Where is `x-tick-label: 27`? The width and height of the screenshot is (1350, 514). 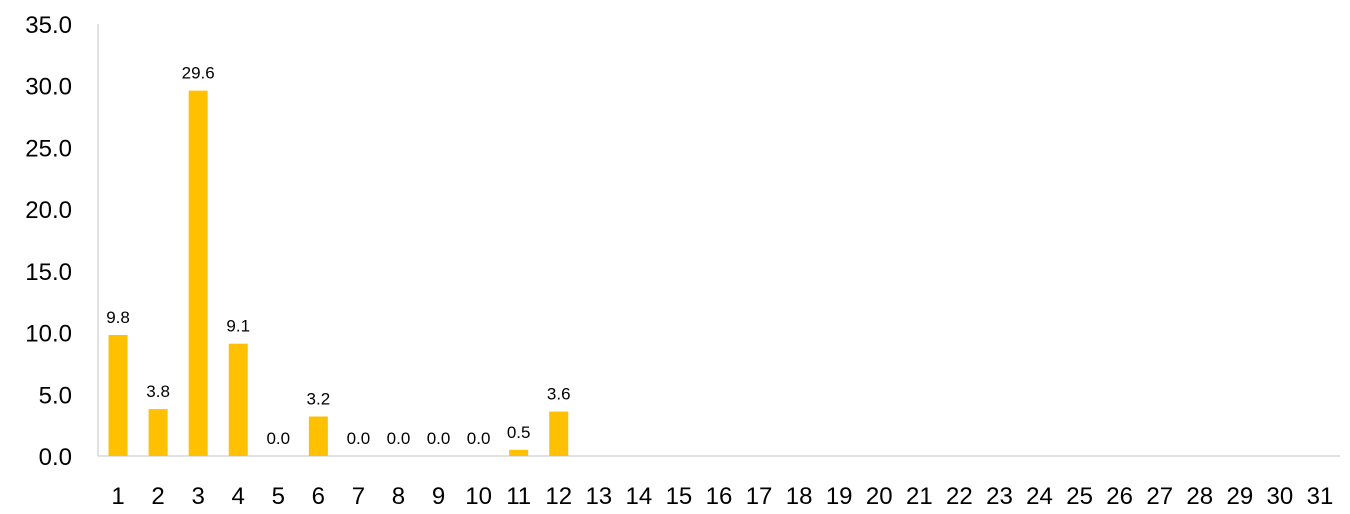 x-tick-label: 27 is located at coordinates (1159, 496).